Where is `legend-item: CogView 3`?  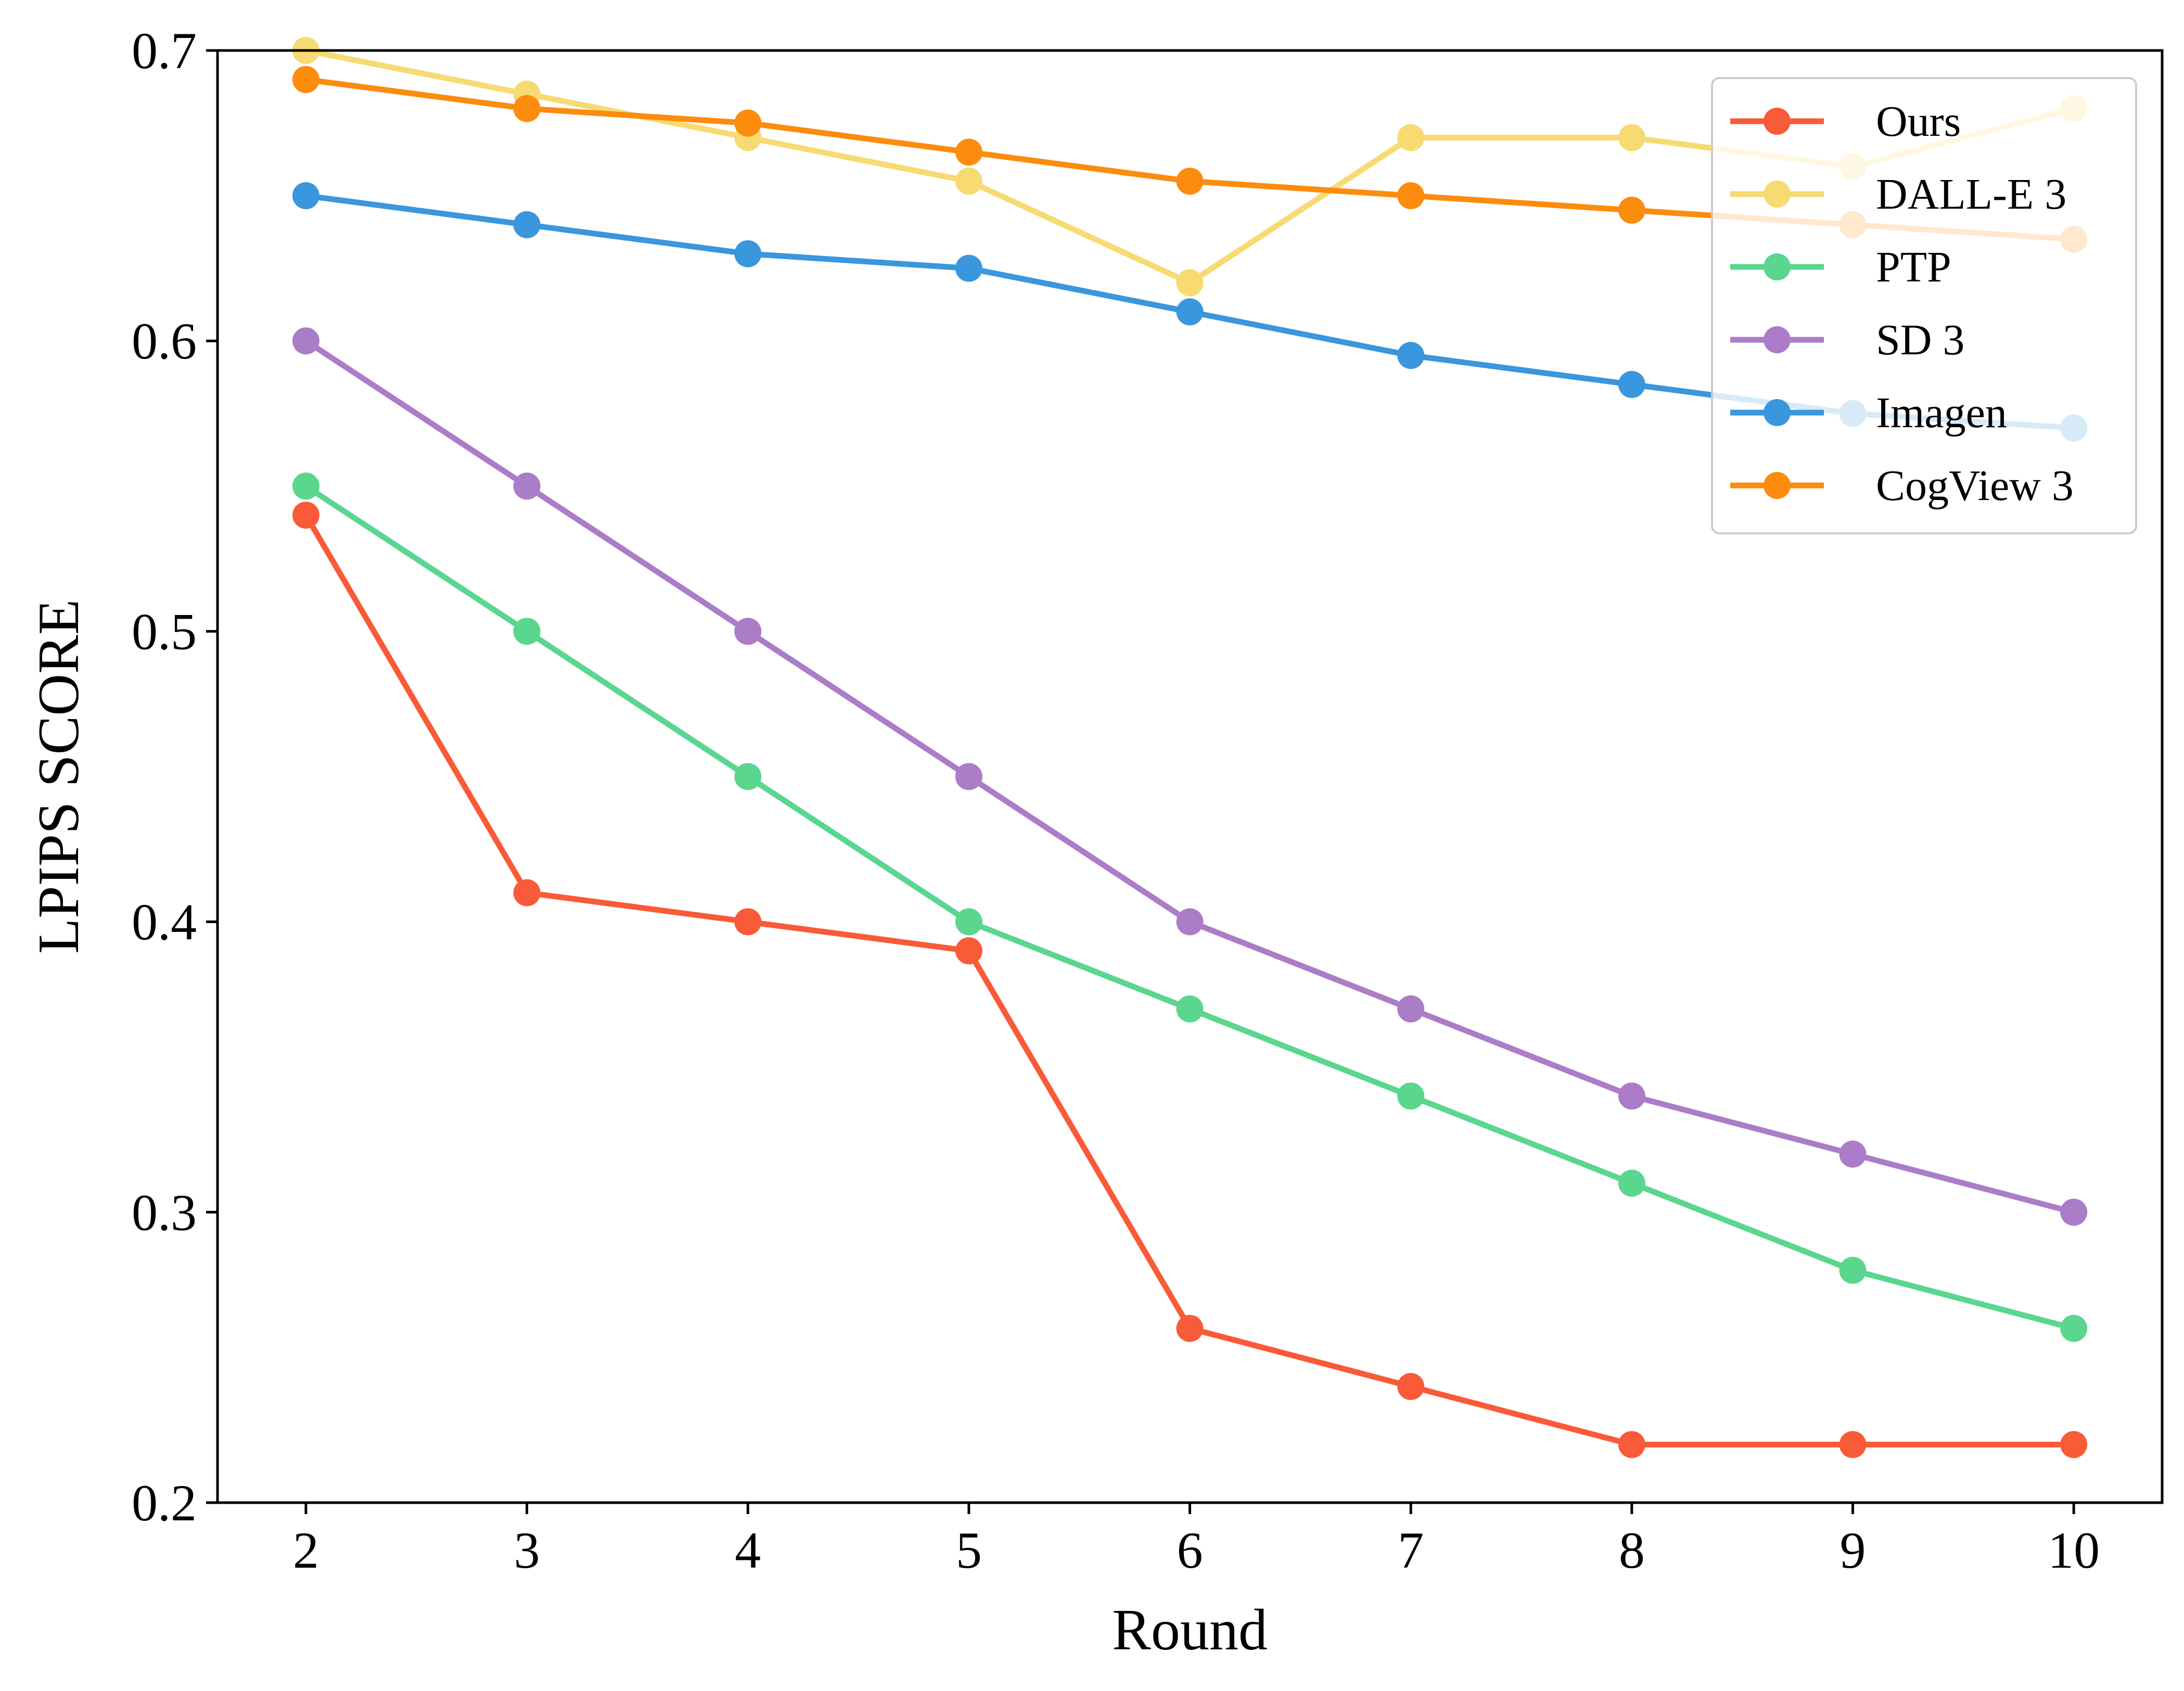
legend-item: CogView 3 is located at coordinates (1902, 486).